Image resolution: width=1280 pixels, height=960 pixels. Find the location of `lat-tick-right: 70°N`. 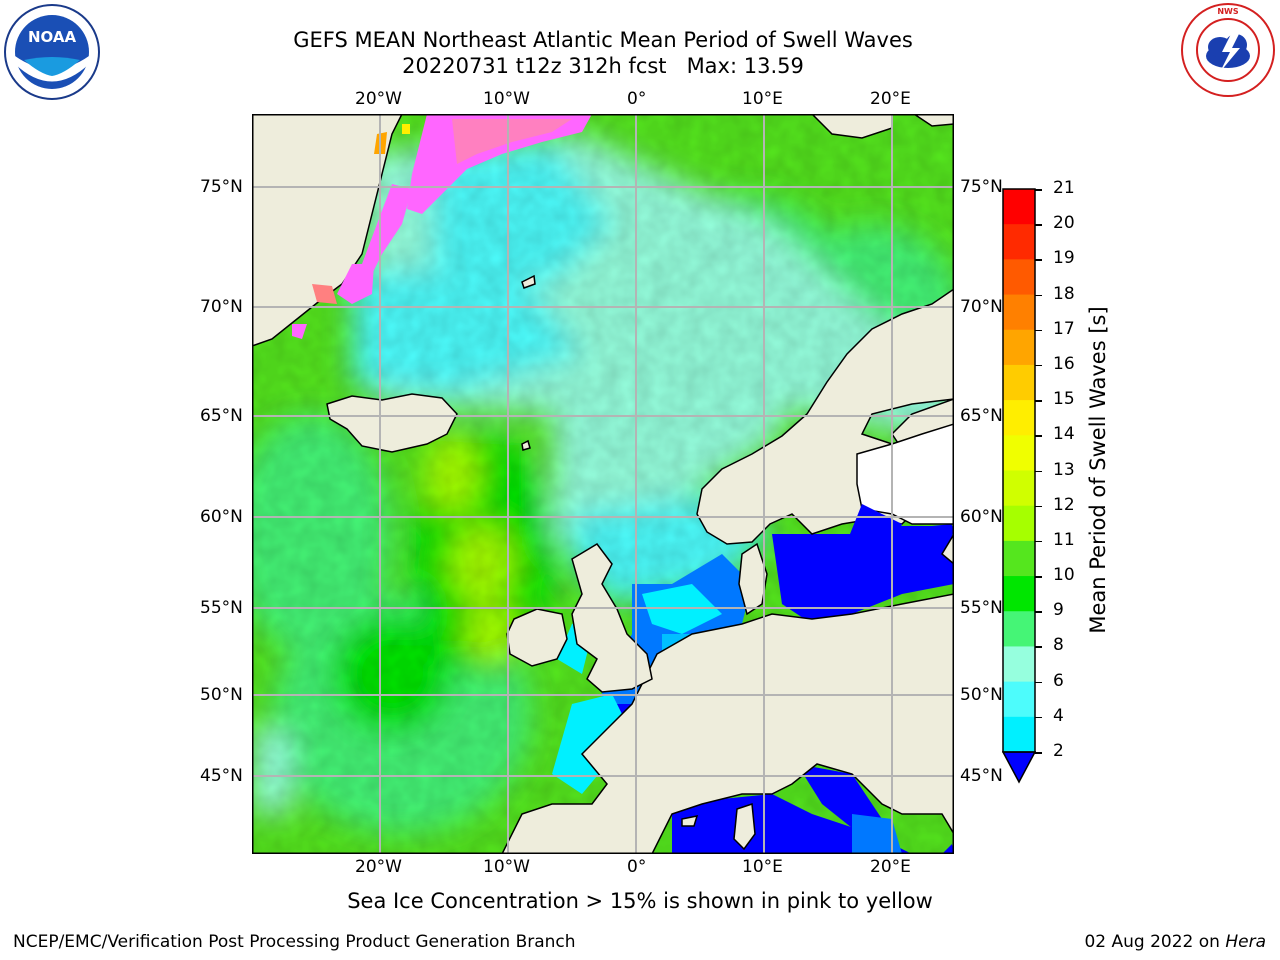

lat-tick-right: 70°N is located at coordinates (981, 307).